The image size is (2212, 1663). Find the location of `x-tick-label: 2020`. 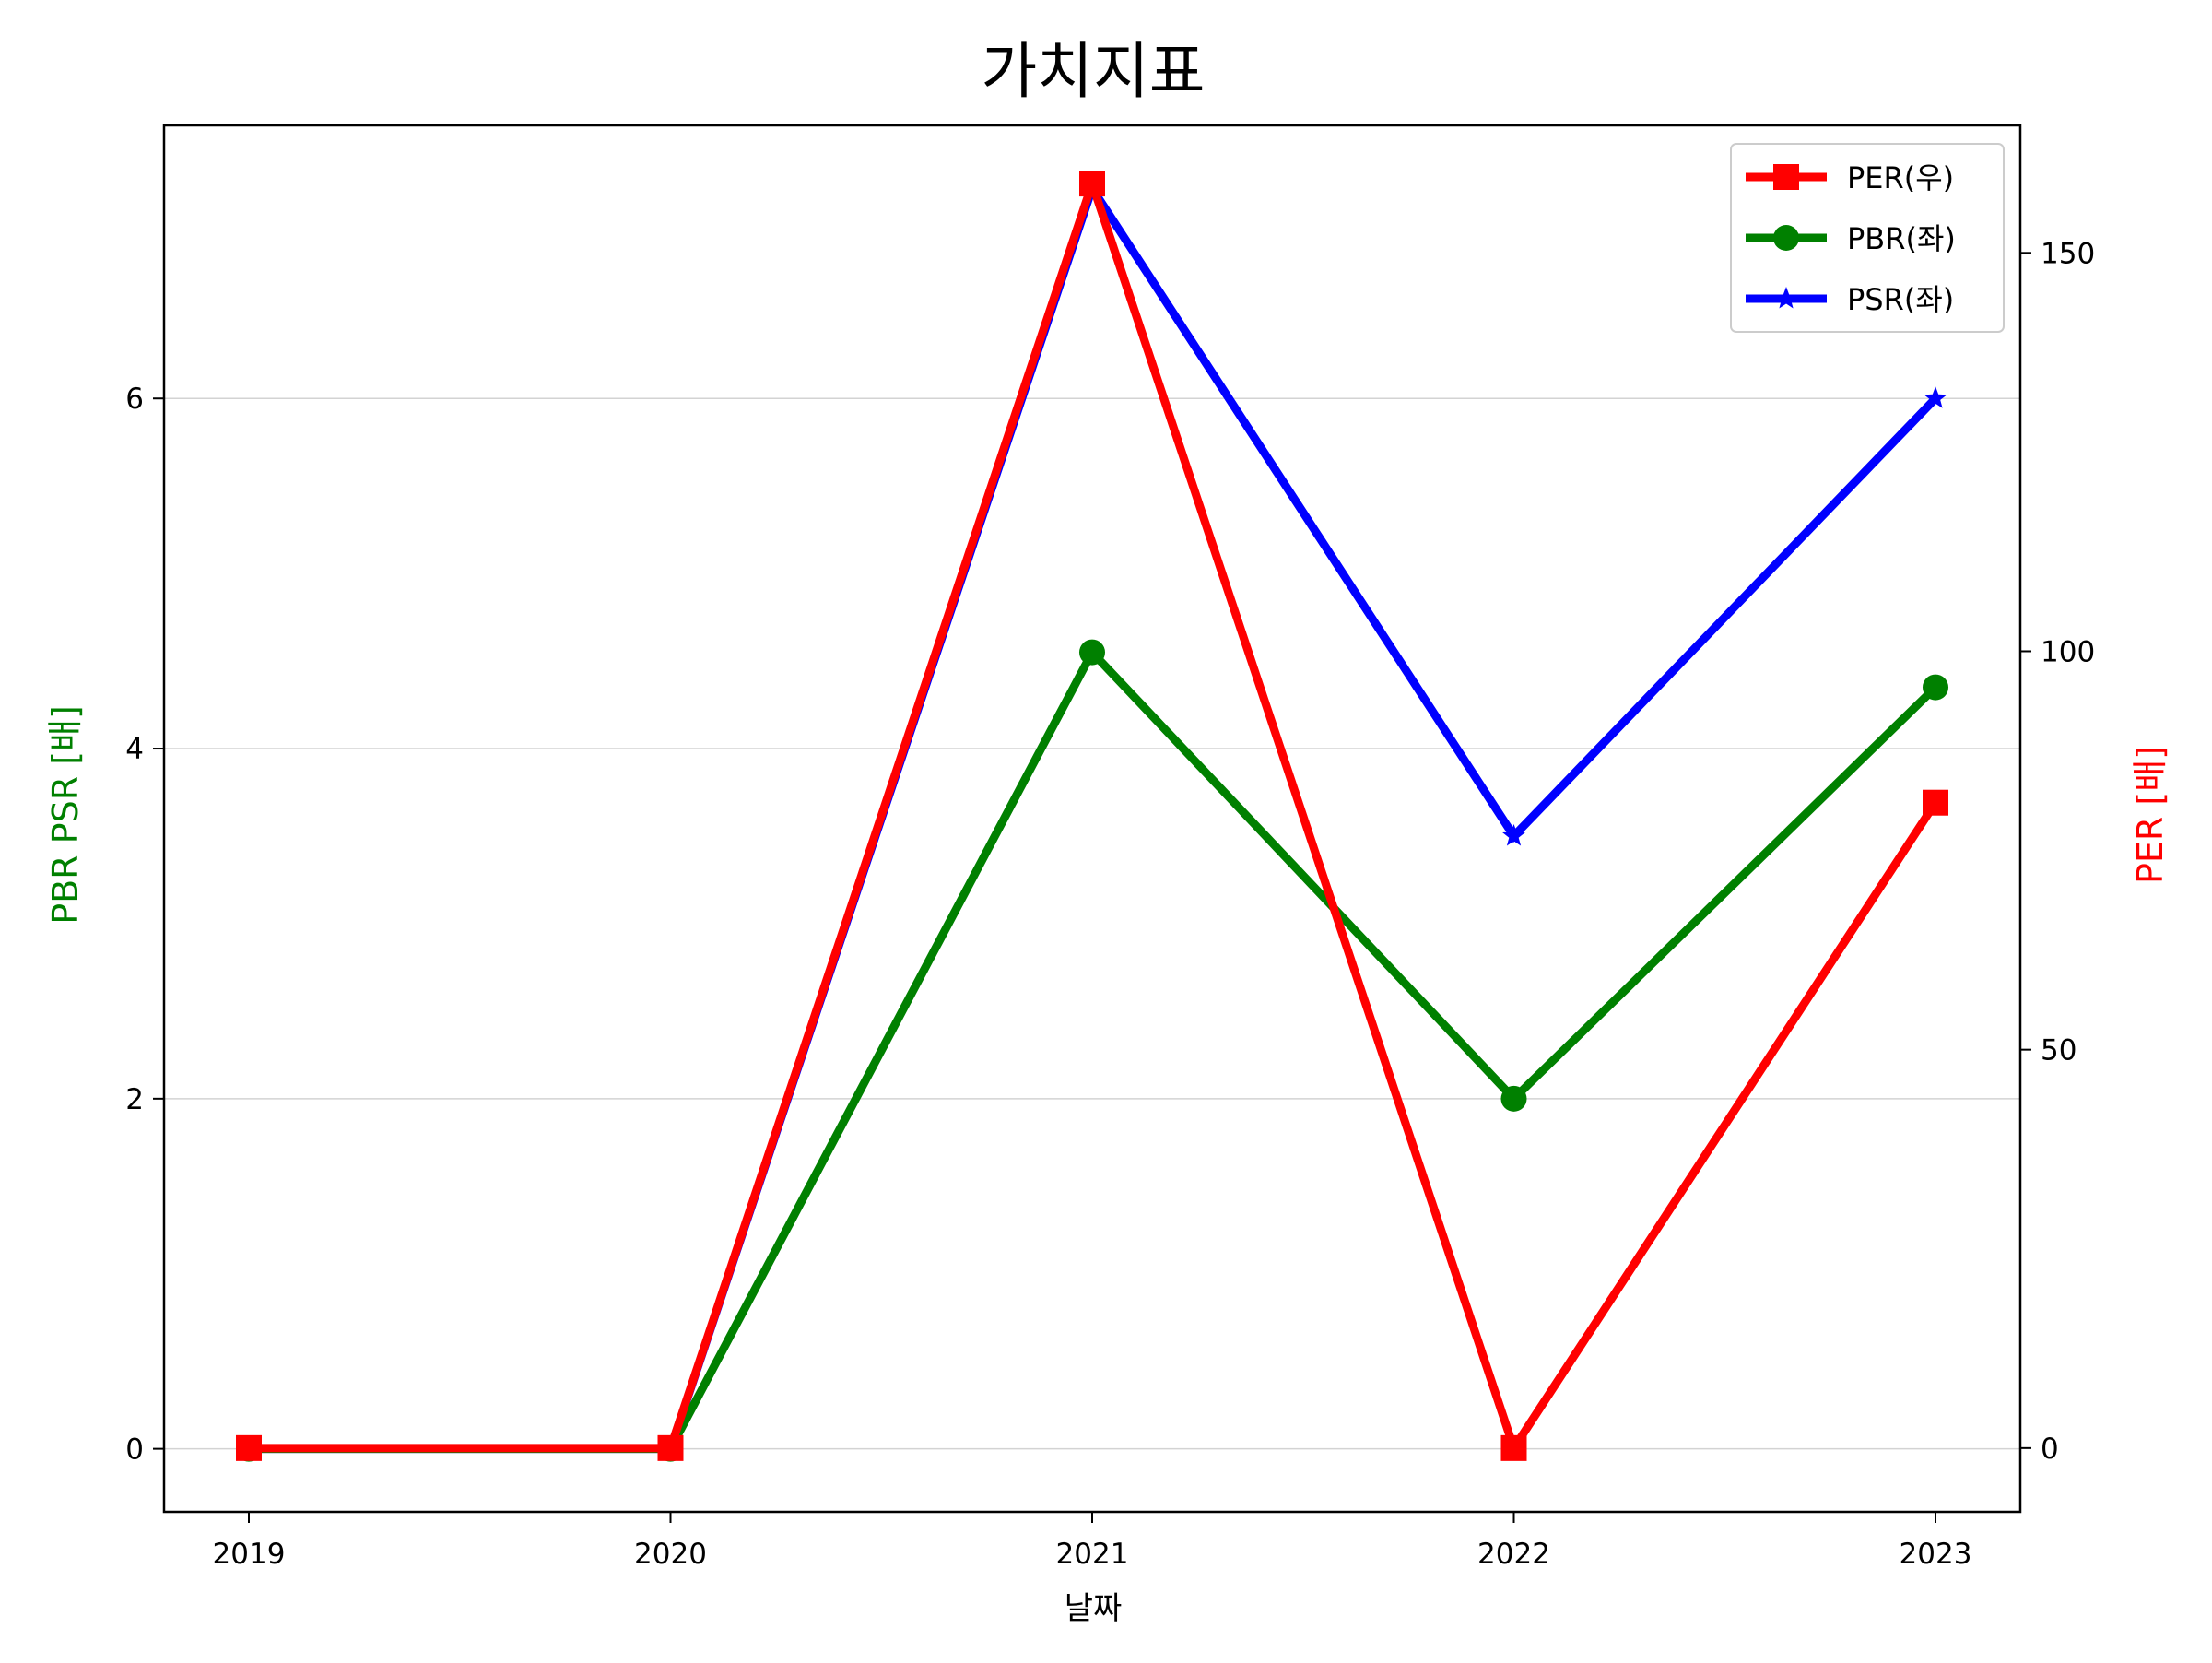

x-tick-label: 2020 is located at coordinates (670, 1554).